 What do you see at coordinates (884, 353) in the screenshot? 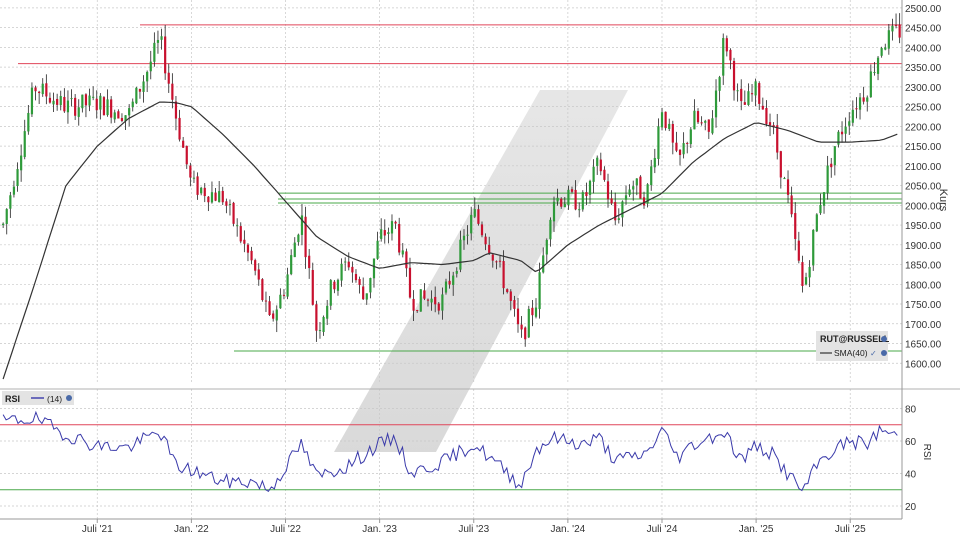
I see `legend-sma-settings-icon` at bounding box center [884, 353].